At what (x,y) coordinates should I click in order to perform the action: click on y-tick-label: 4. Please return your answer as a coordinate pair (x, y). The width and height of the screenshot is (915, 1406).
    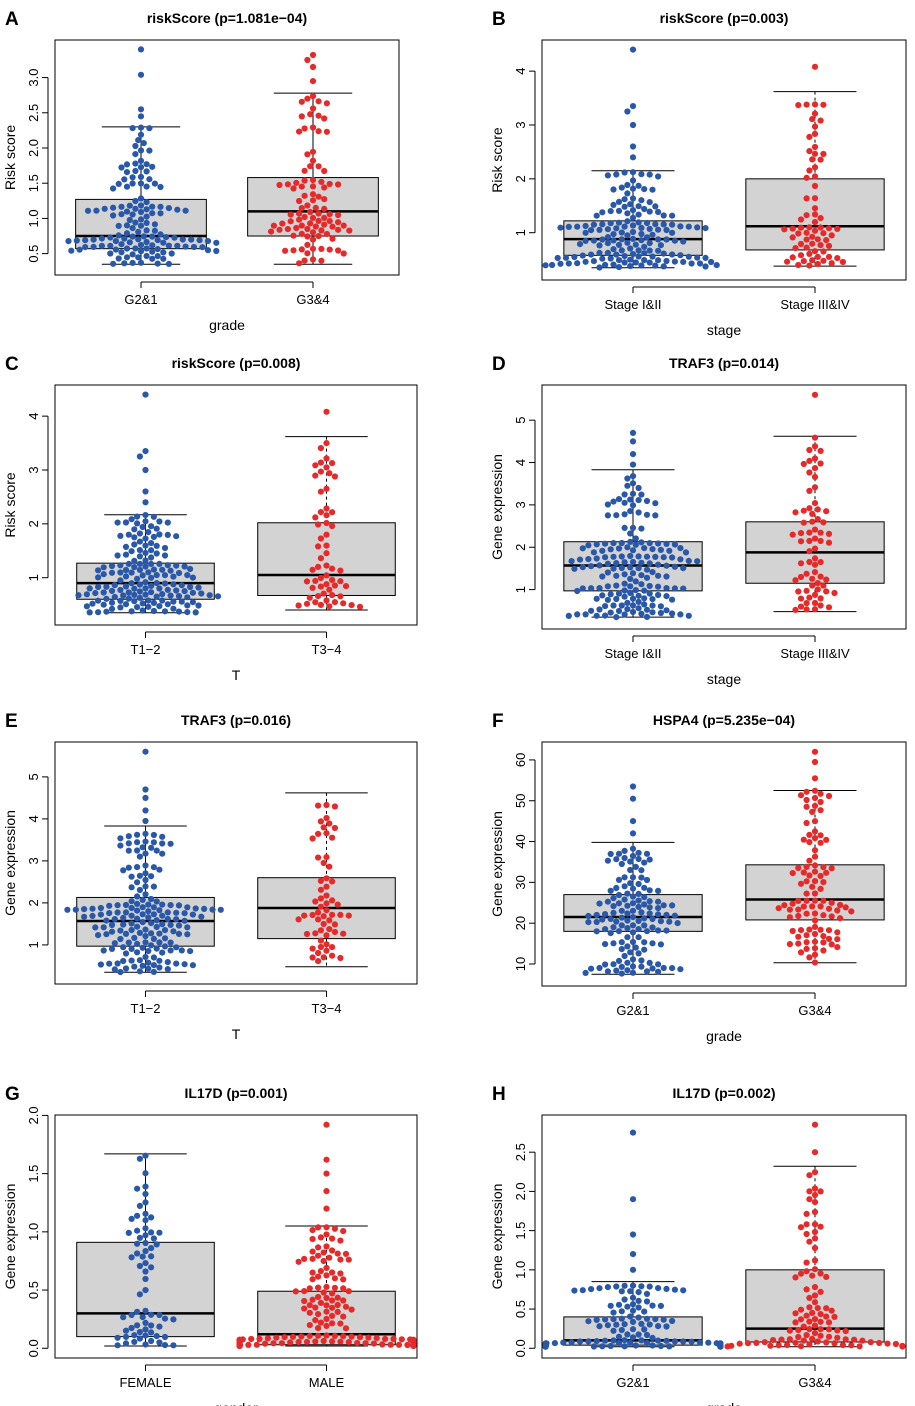
    Looking at the image, I should click on (520, 71).